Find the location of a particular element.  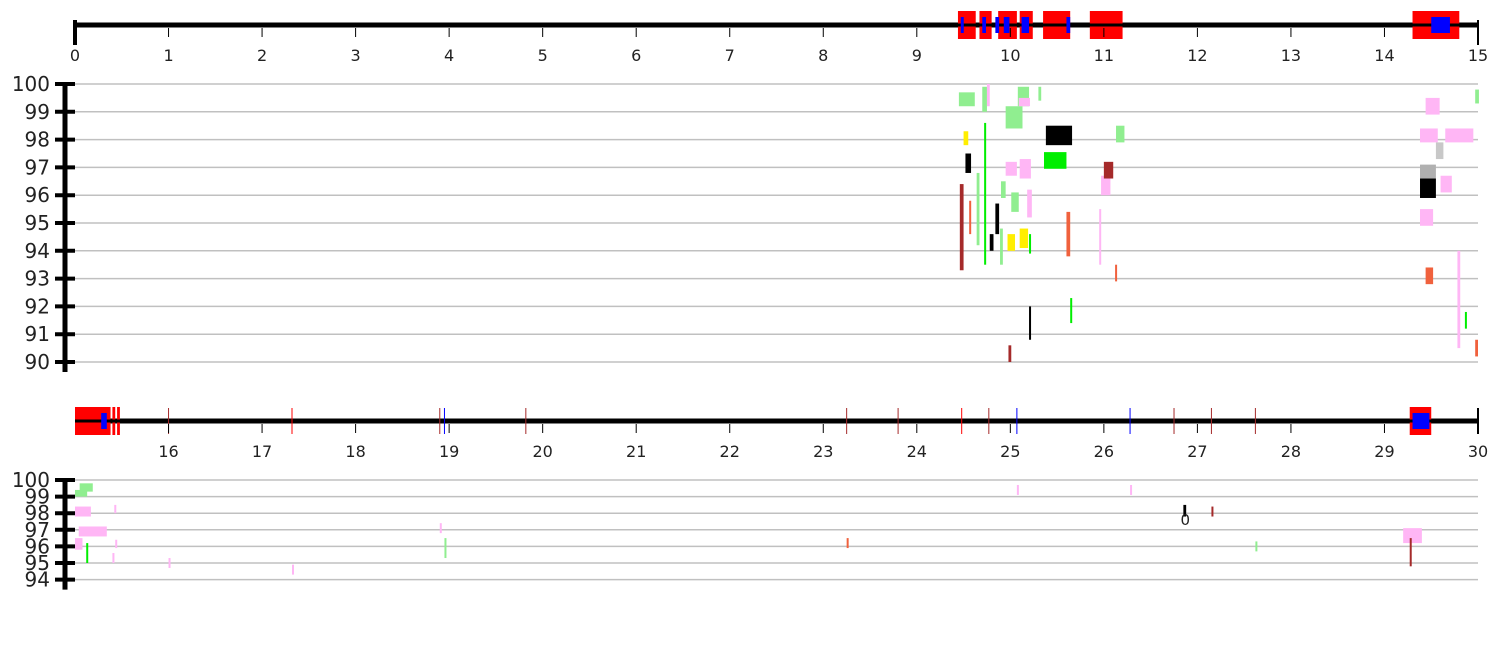

x-tick-label: 14 is located at coordinates (1384, 55).